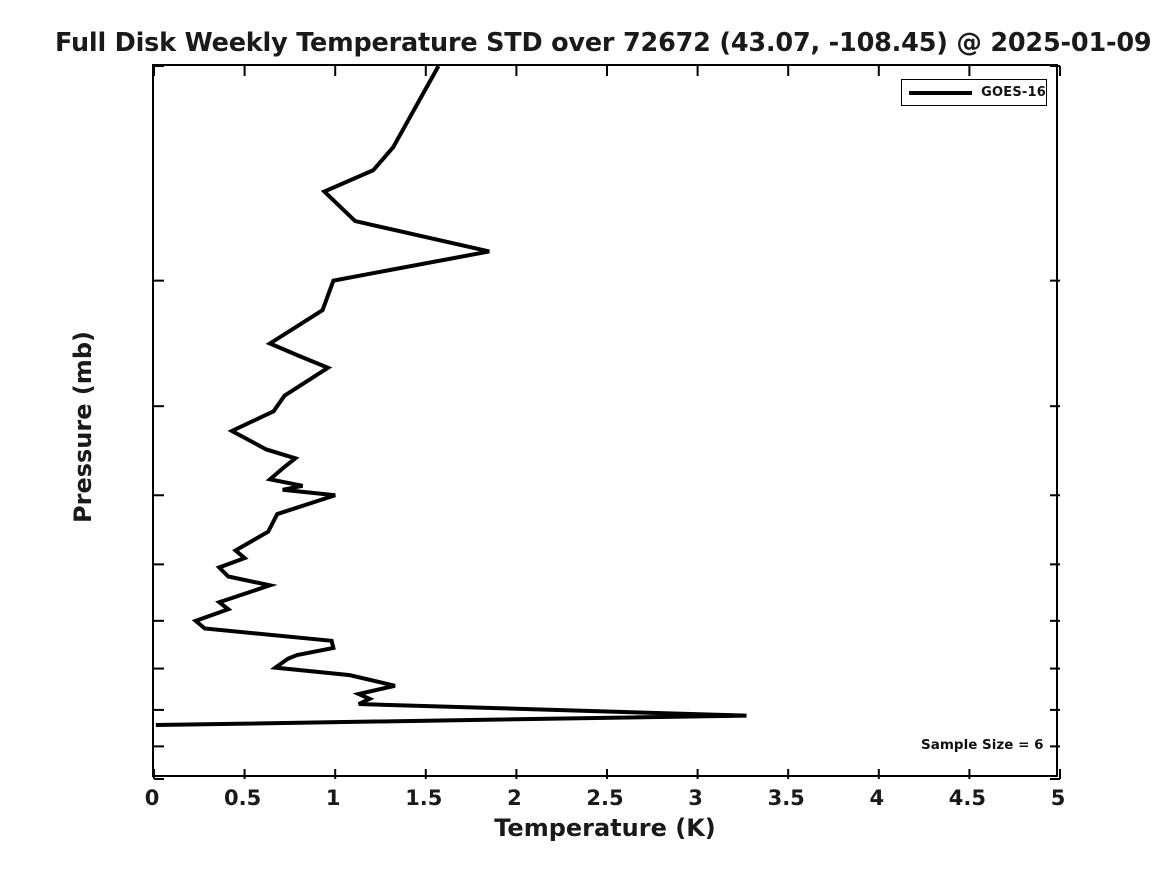 The height and width of the screenshot is (875, 1167). Describe the element at coordinates (974, 92) in the screenshot. I see `legend: GOES-16` at that location.